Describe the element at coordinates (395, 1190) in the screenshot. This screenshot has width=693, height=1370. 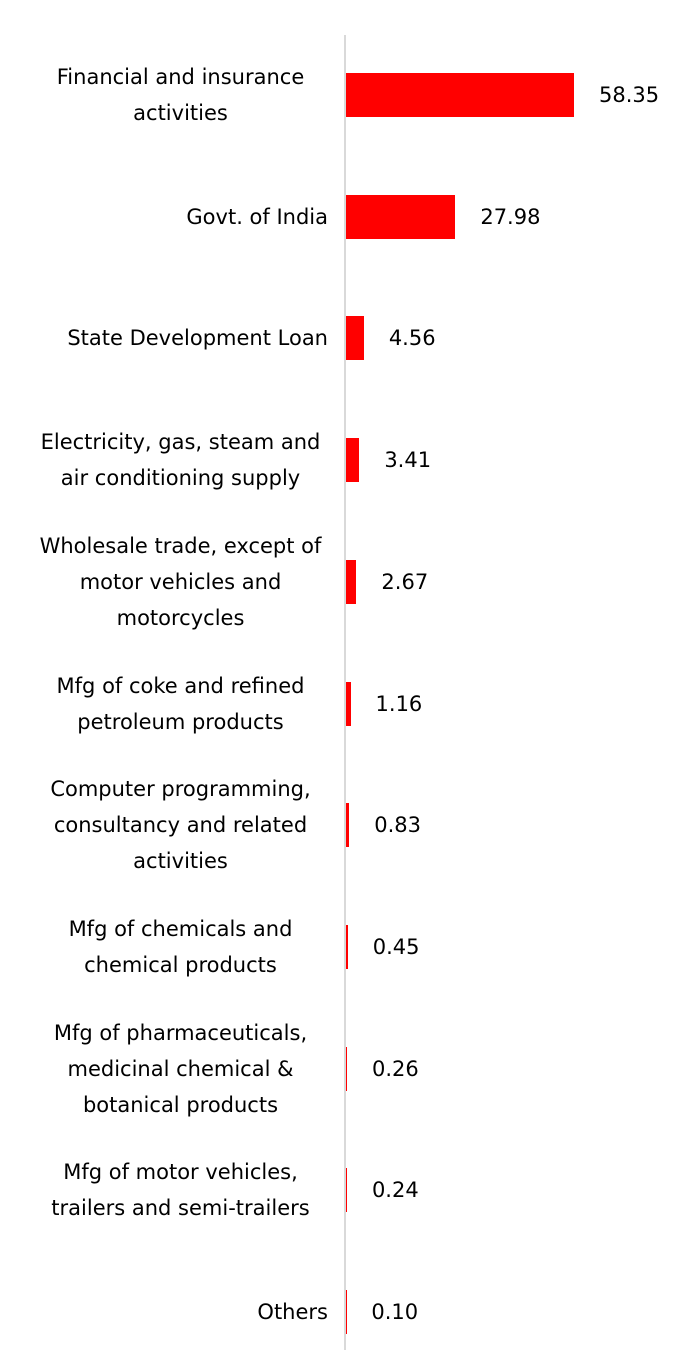
I see `value-label: 0.24` at that location.